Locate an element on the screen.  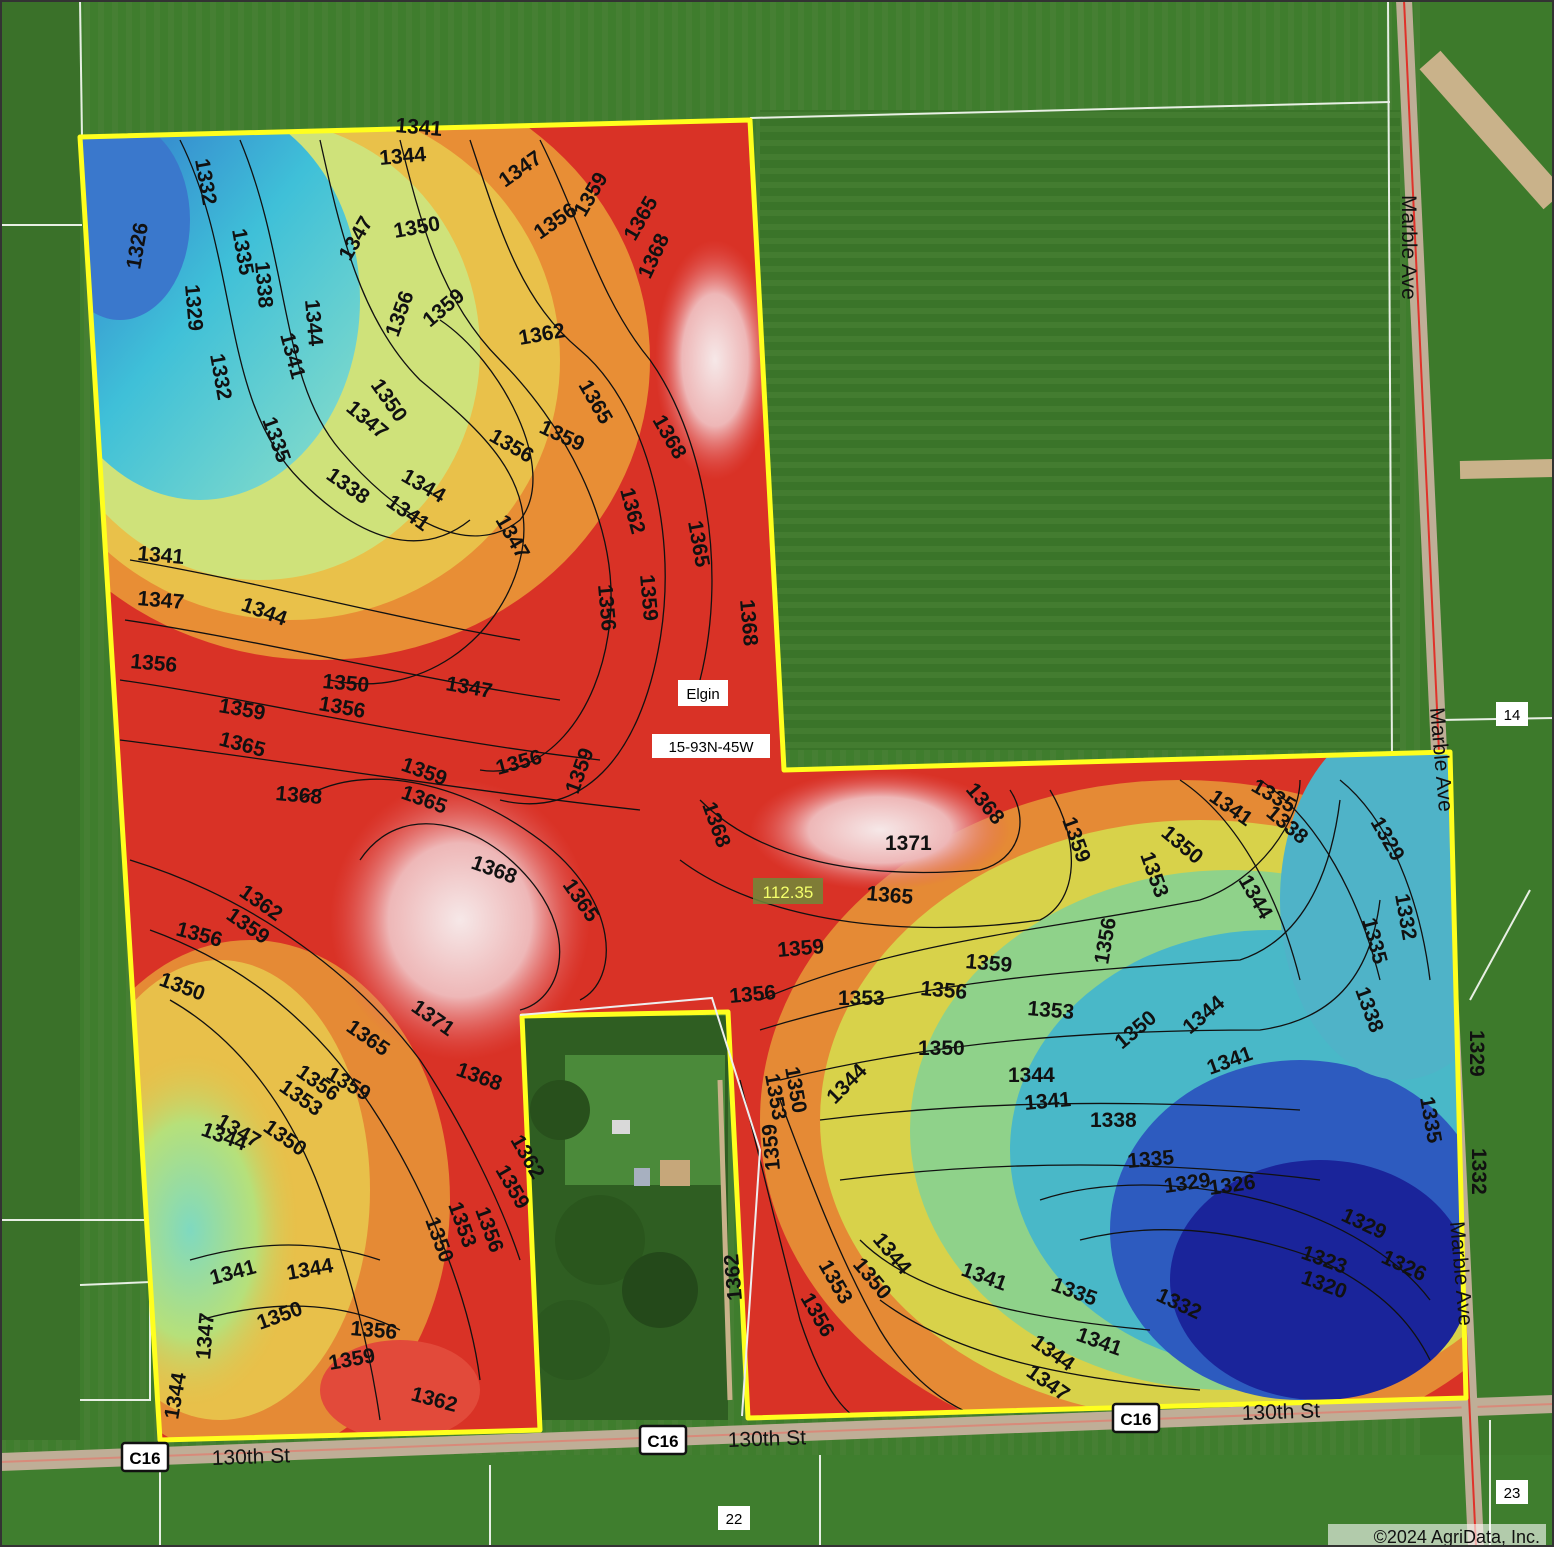
contour-label: 1362 is located at coordinates (733, 1277).